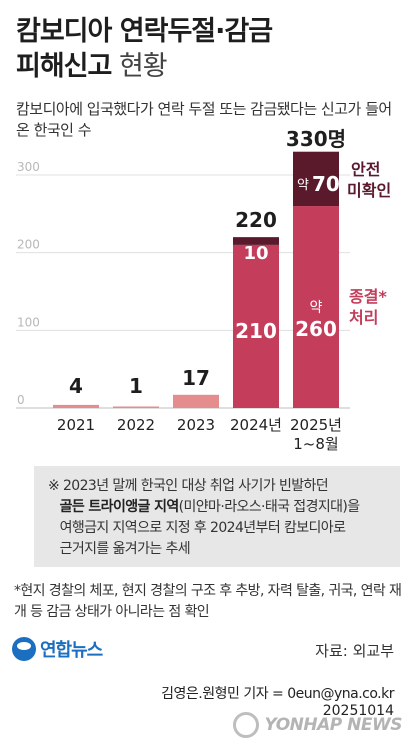 This screenshot has width=412, height=750. What do you see at coordinates (28, 245) in the screenshot?
I see `y-tick-label: 200` at bounding box center [28, 245].